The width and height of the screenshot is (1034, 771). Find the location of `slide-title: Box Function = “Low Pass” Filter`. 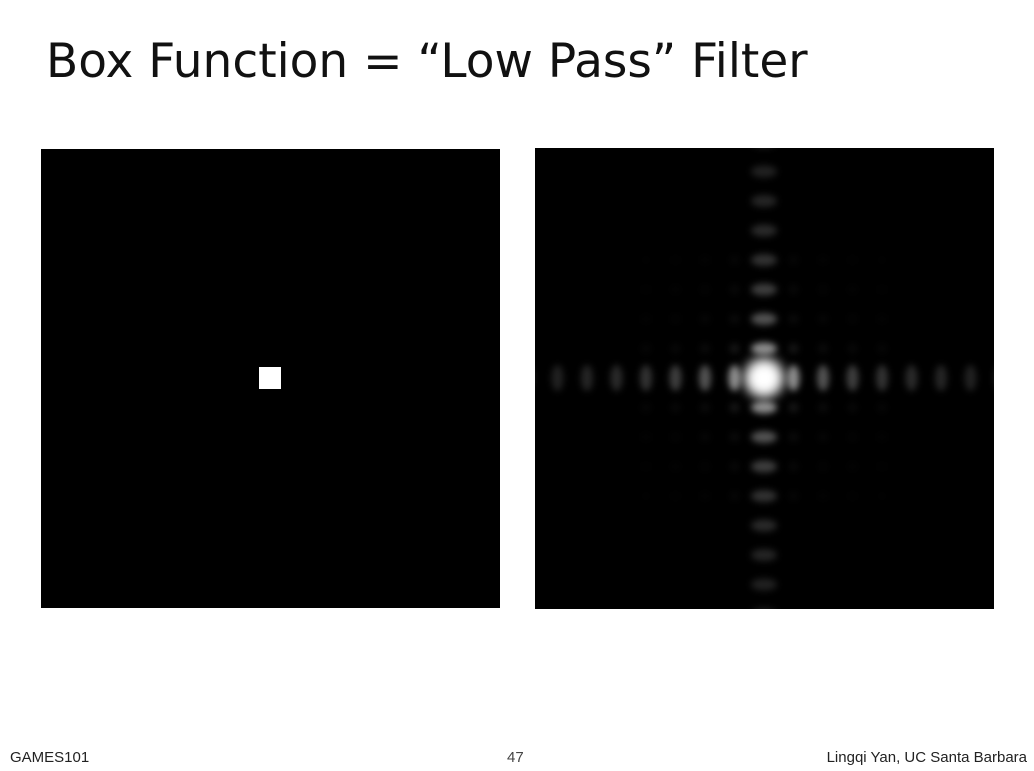

slide-title: Box Function = “Low Pass” Filter is located at coordinates (427, 61).